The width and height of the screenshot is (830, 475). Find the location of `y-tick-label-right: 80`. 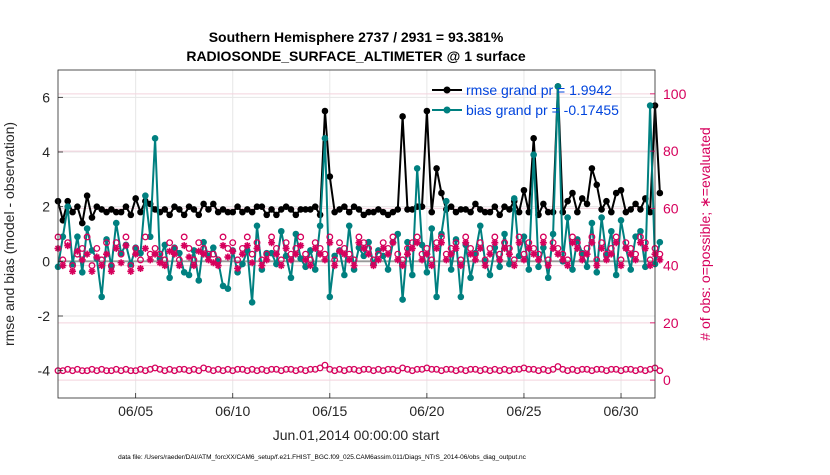

y-tick-label-right: 80 is located at coordinates (671, 151).